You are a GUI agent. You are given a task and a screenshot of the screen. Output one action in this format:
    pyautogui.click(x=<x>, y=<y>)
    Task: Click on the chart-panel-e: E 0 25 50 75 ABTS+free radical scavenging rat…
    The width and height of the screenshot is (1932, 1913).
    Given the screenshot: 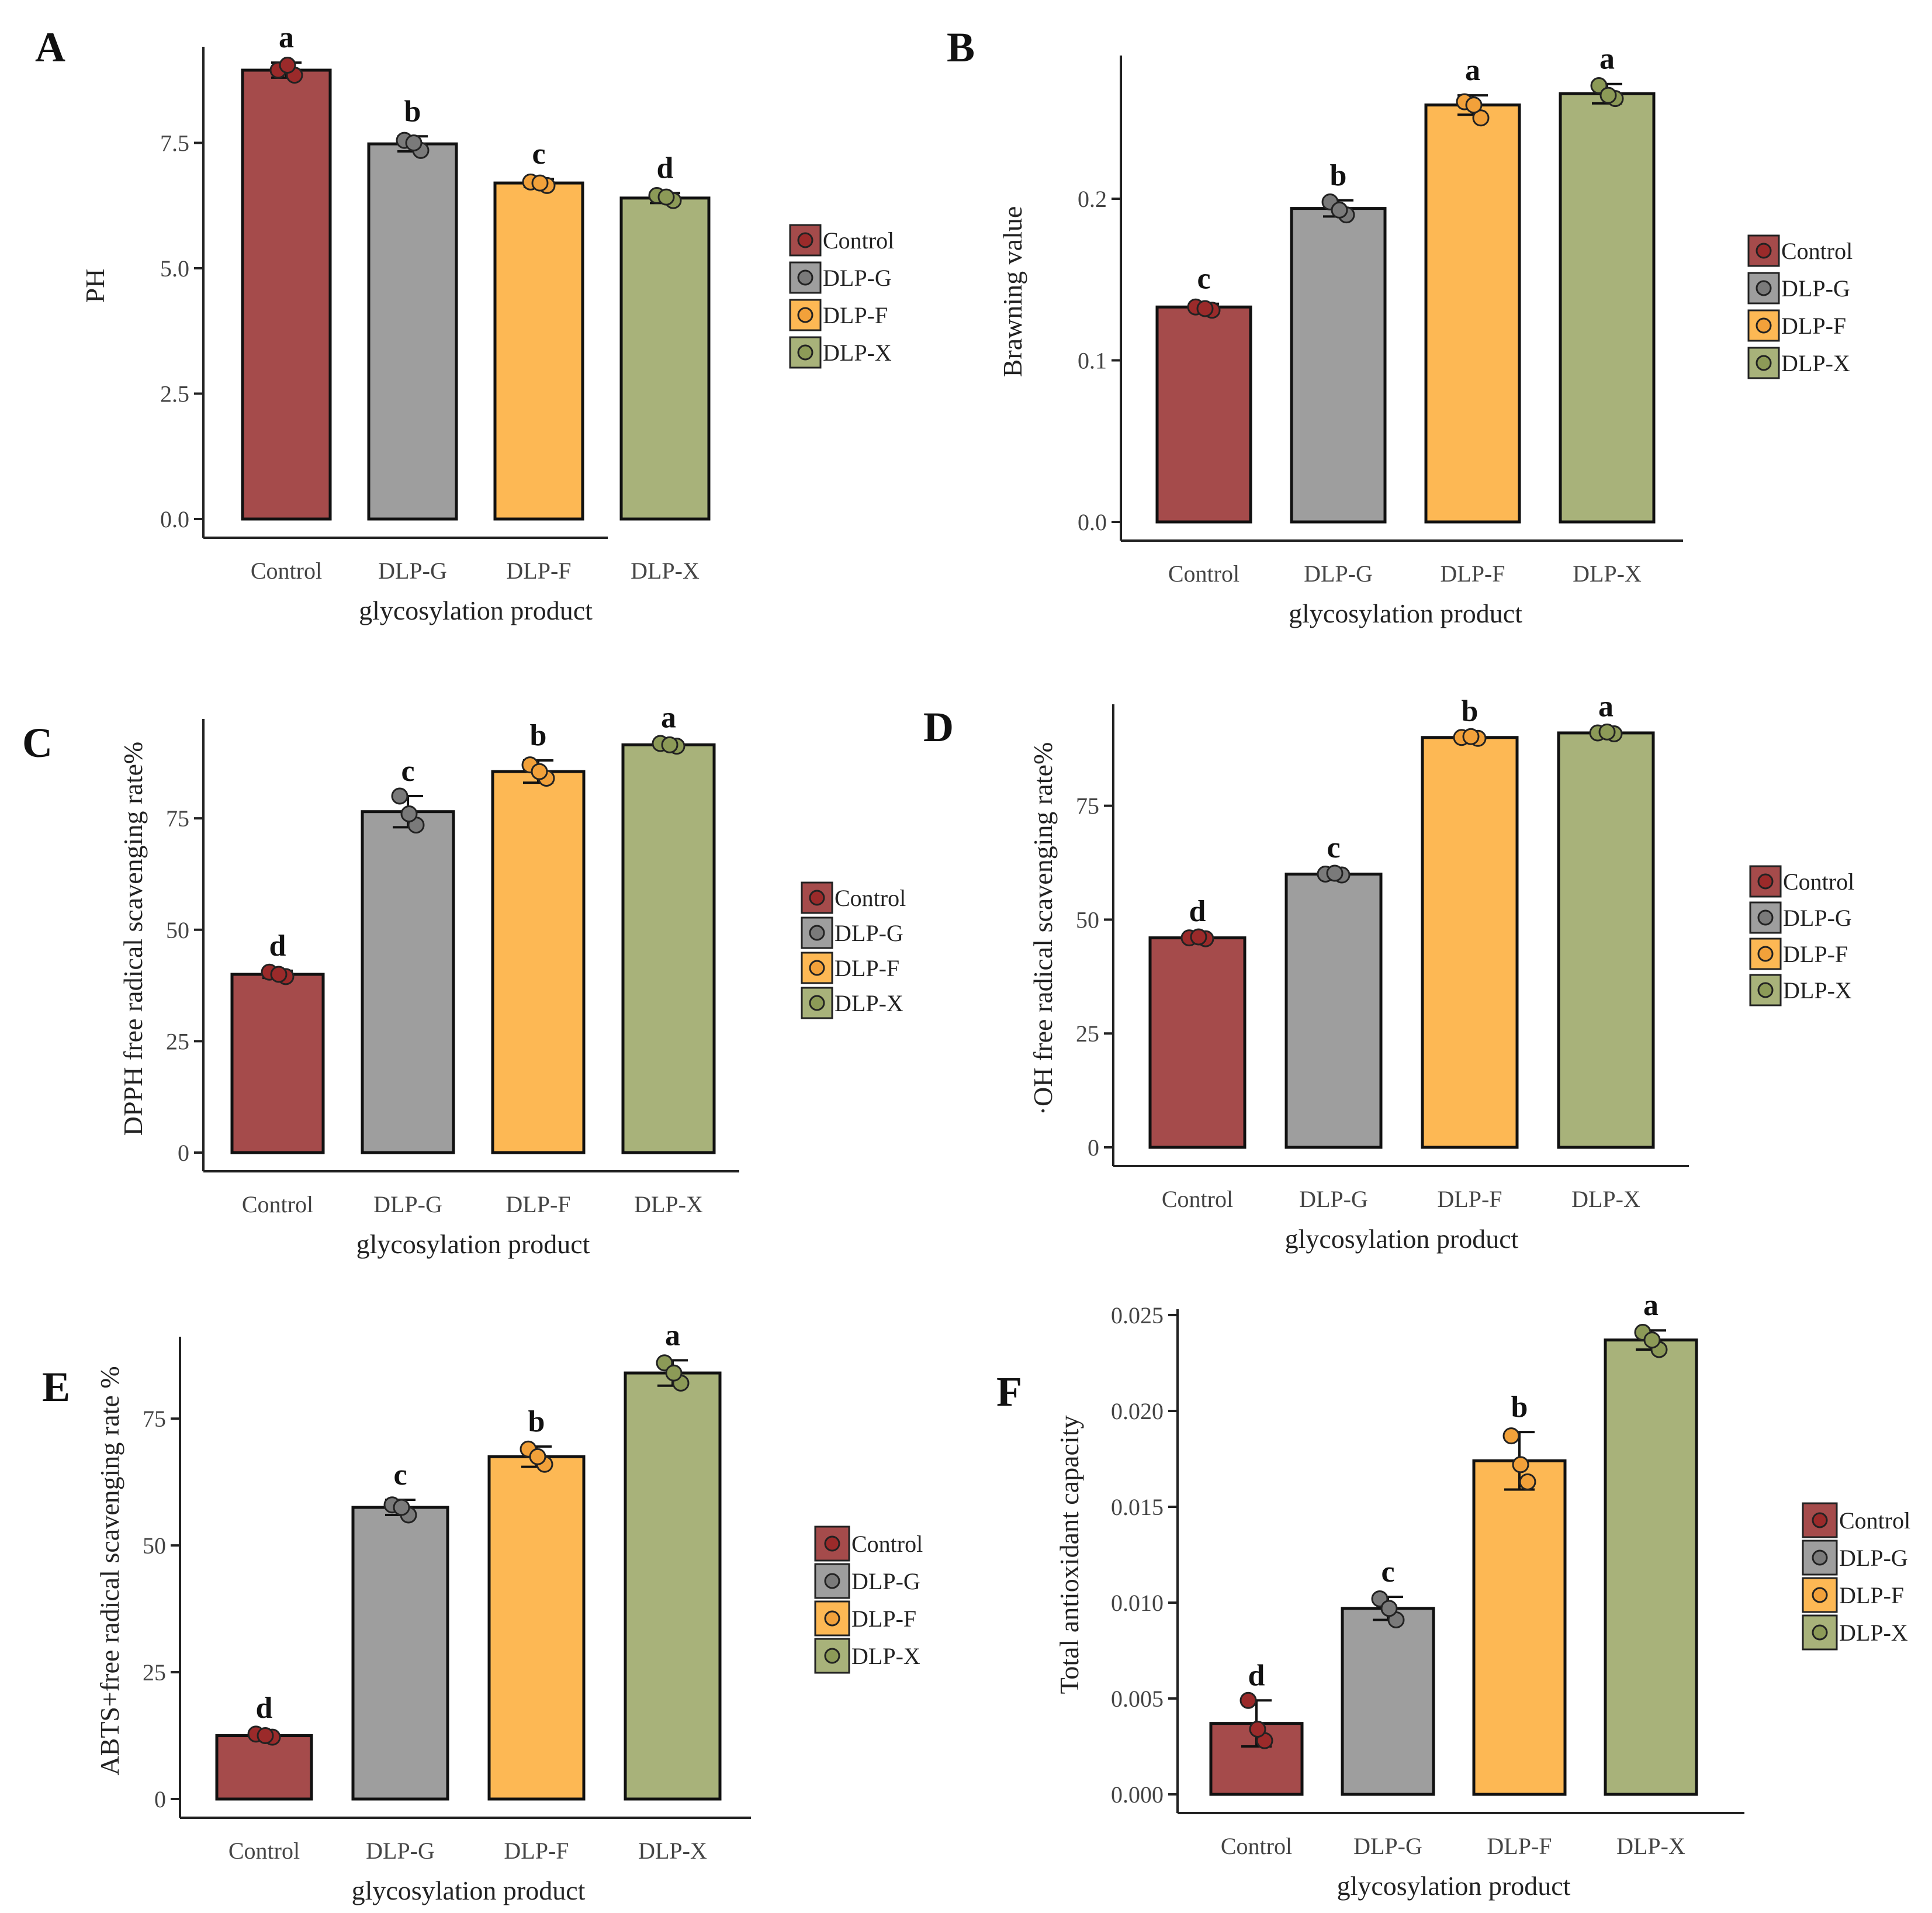 What is the action you would take?
    pyautogui.click(x=483, y=1612)
    